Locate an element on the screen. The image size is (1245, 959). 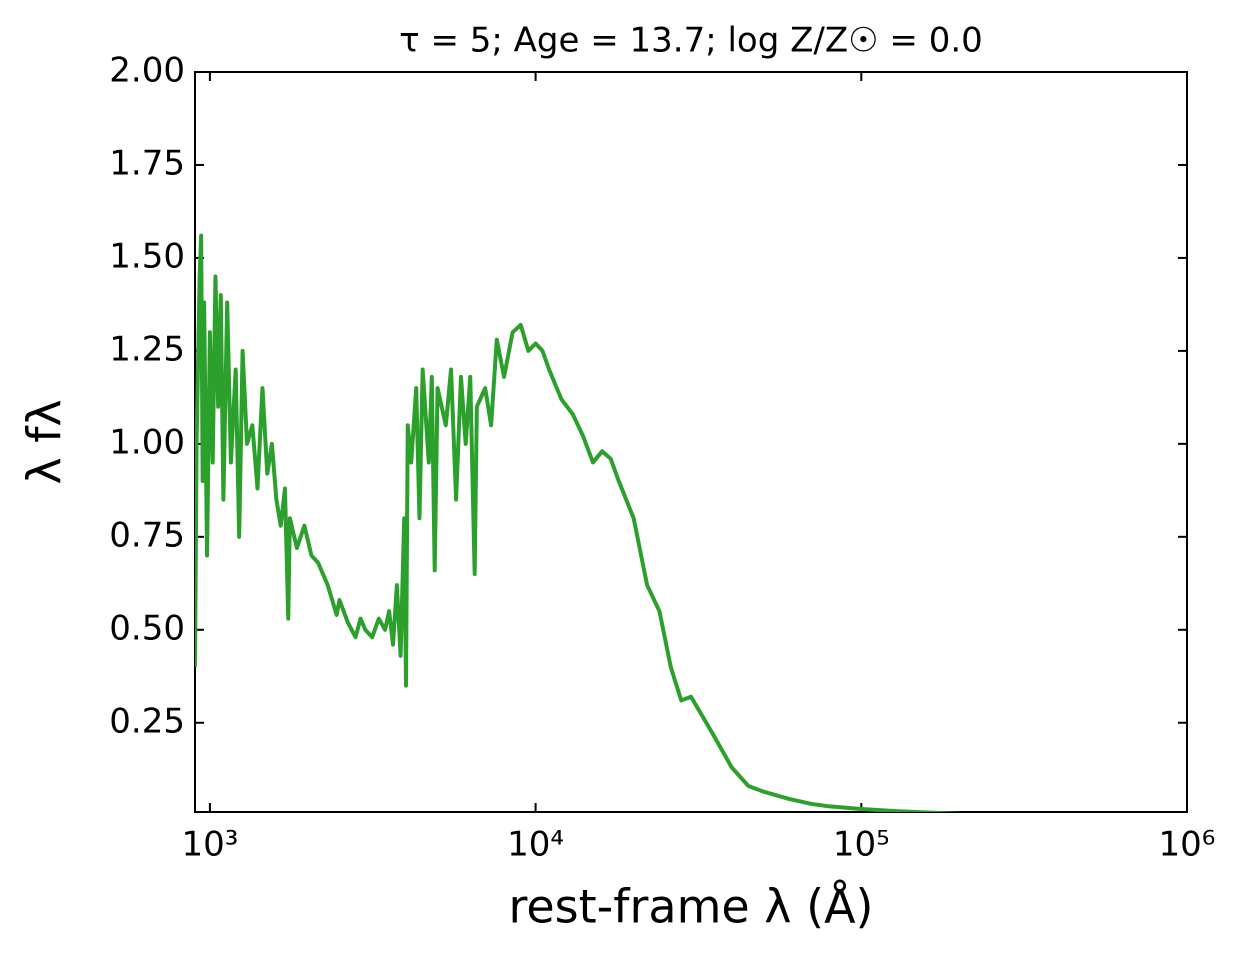
x-tick-label: 10³ is located at coordinates (209, 845).